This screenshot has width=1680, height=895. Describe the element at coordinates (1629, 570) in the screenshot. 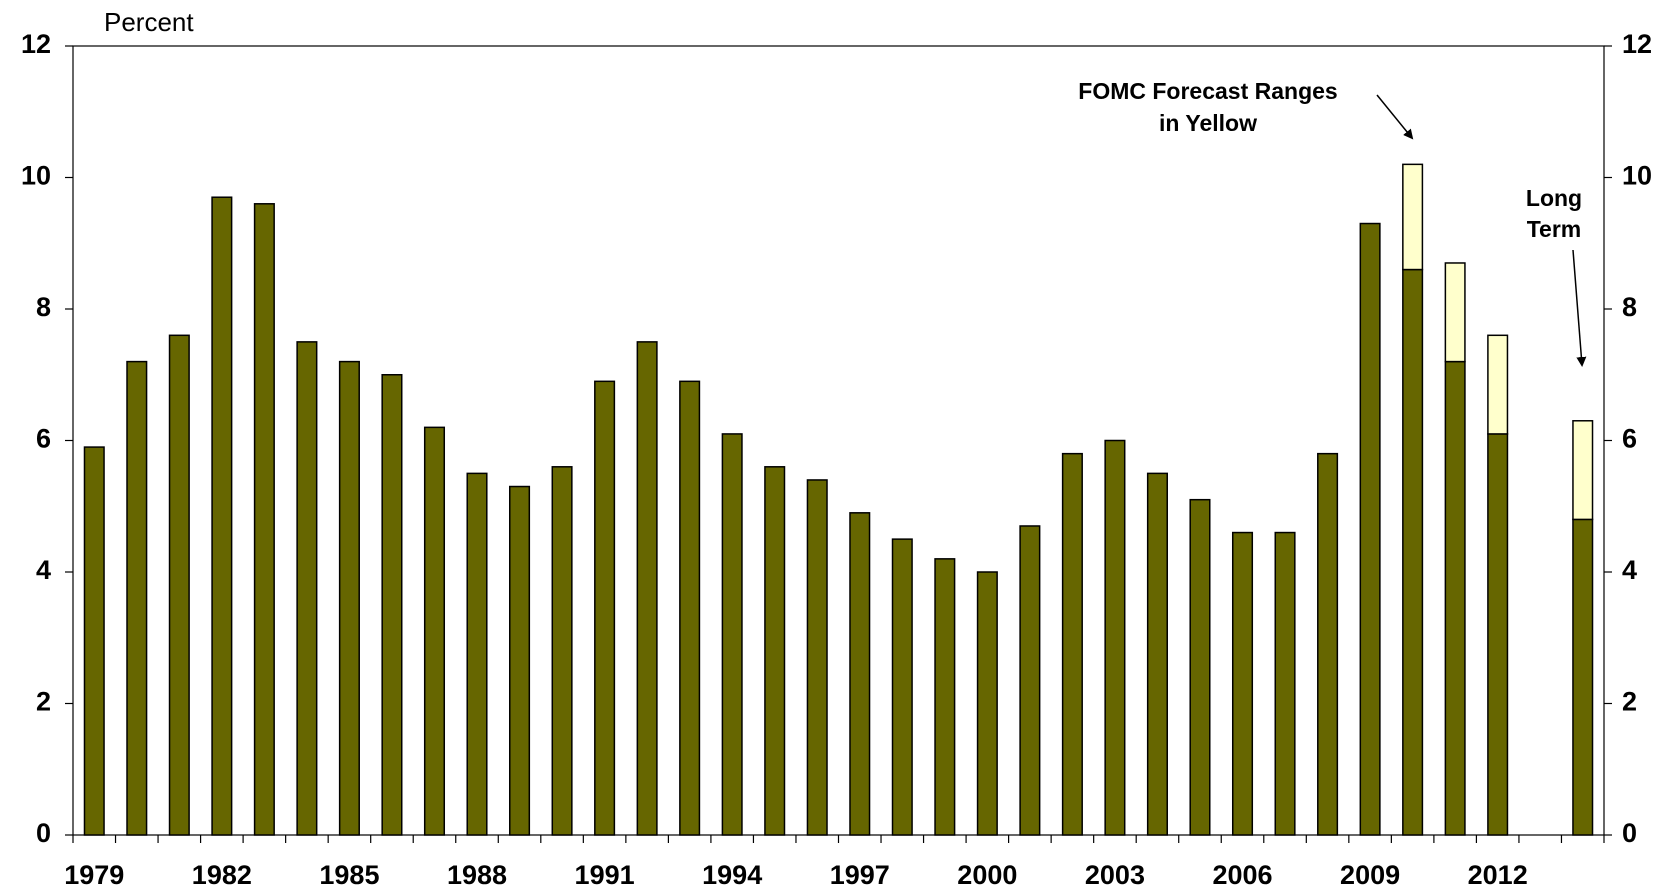

I see `y2-tick-label: 4` at that location.